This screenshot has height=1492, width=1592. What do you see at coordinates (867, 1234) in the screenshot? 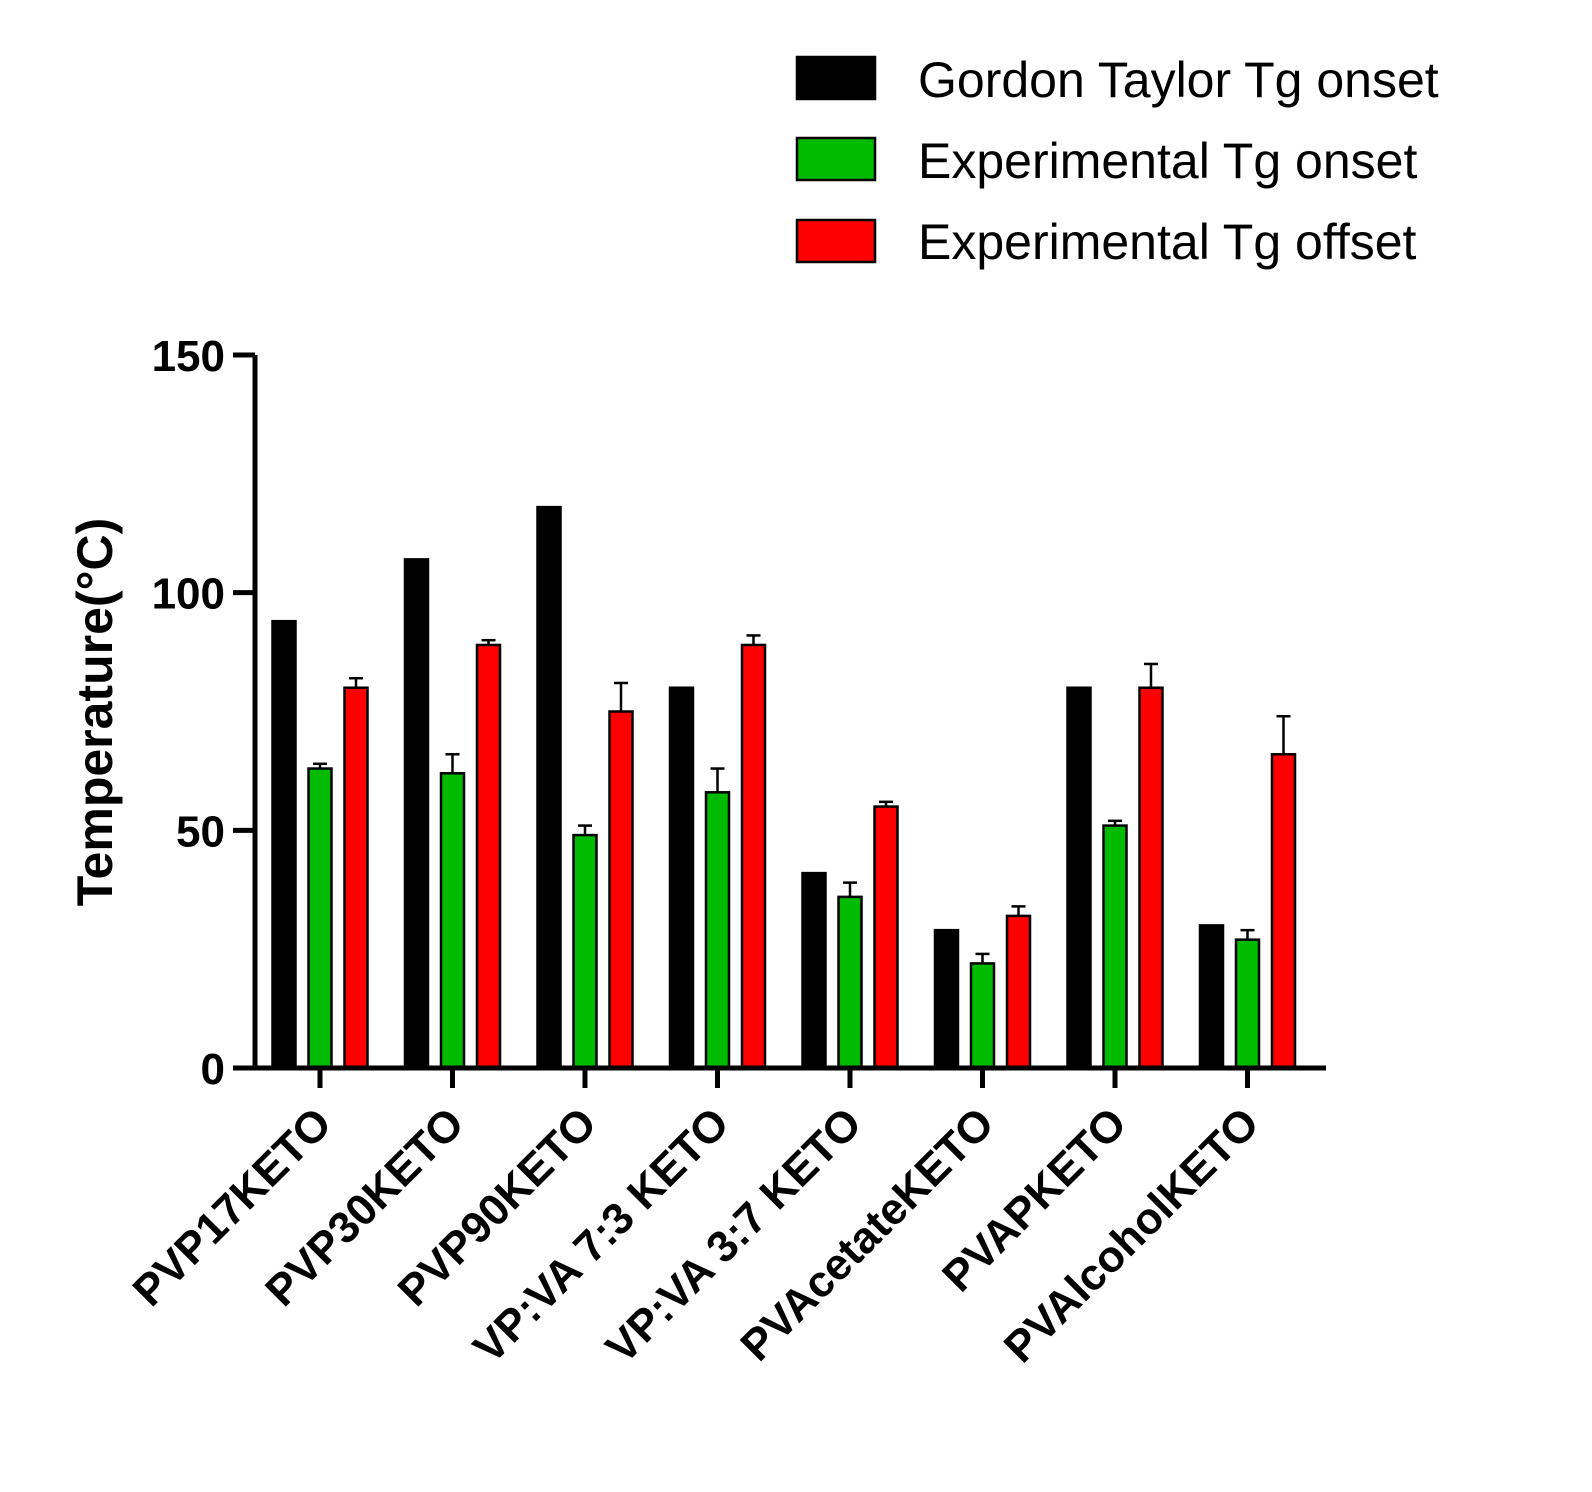
I see `x-tick-label-5: PVAcetateKETO` at bounding box center [867, 1234].